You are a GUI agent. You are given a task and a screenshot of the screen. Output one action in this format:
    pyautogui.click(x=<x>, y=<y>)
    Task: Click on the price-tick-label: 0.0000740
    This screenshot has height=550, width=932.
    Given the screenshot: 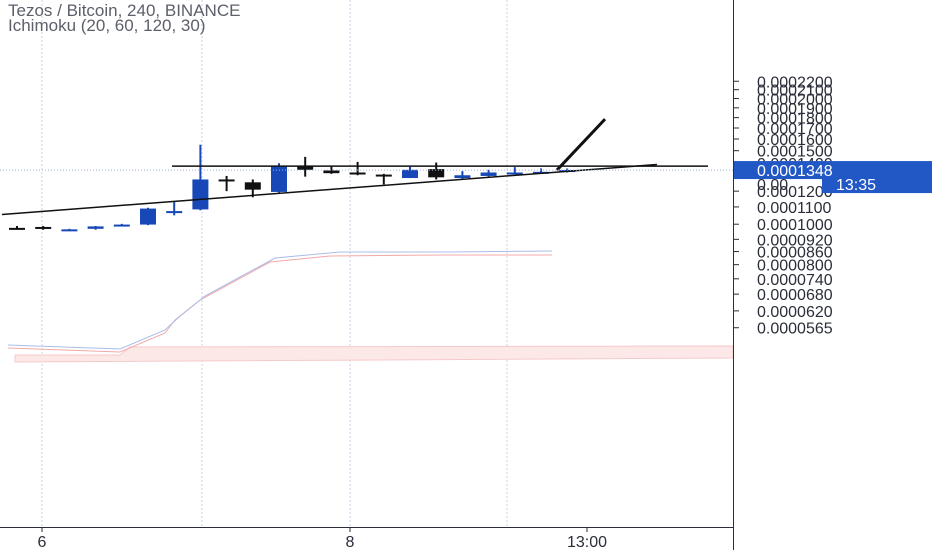 What is the action you would take?
    pyautogui.click(x=795, y=280)
    